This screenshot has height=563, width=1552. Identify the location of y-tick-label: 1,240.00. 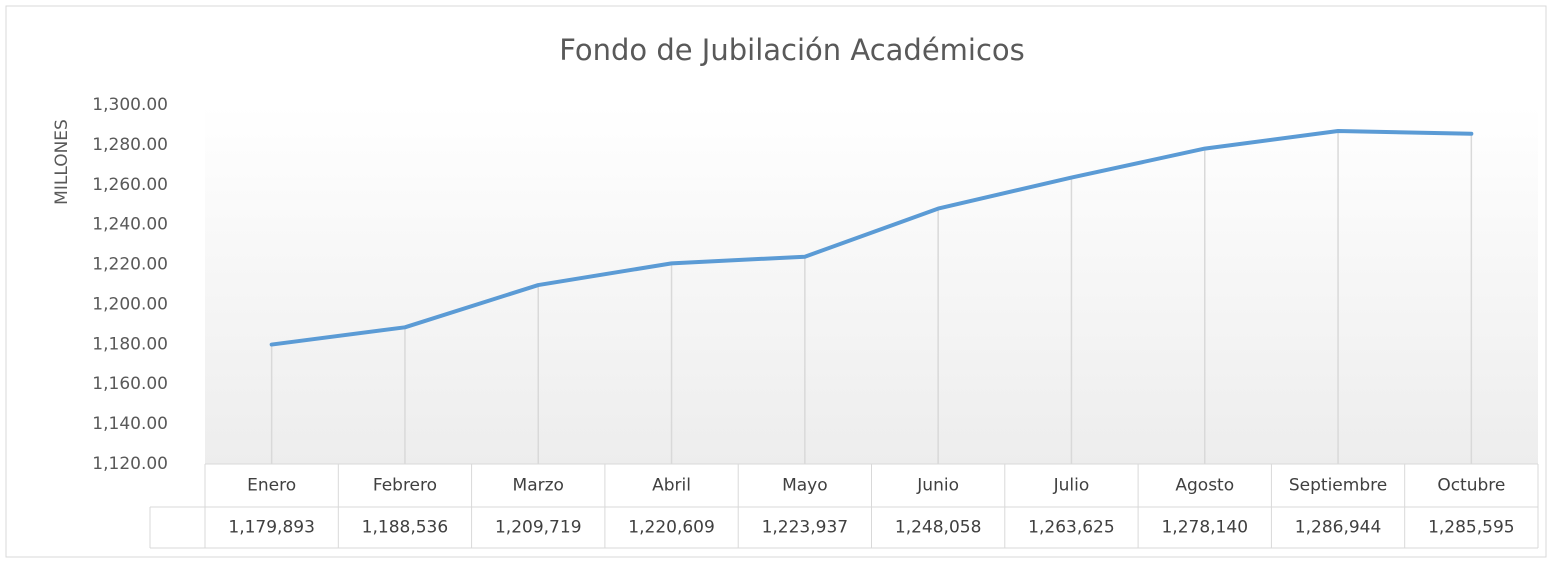
(130, 225).